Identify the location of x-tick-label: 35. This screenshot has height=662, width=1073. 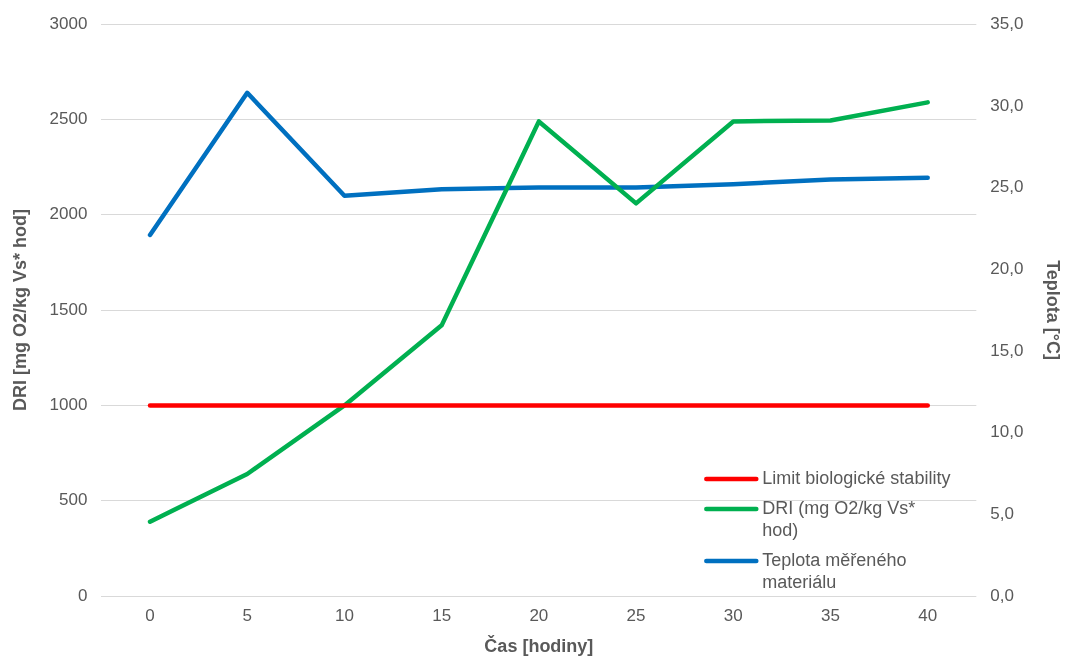
(830, 615).